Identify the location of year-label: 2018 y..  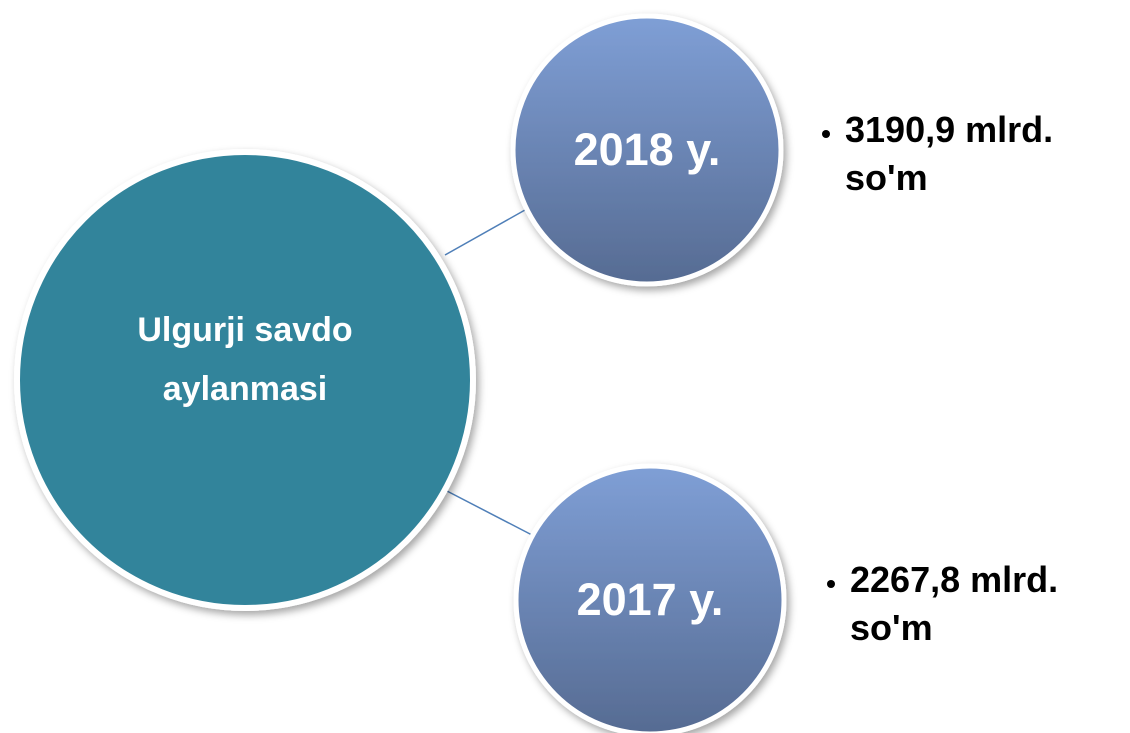
(647, 149).